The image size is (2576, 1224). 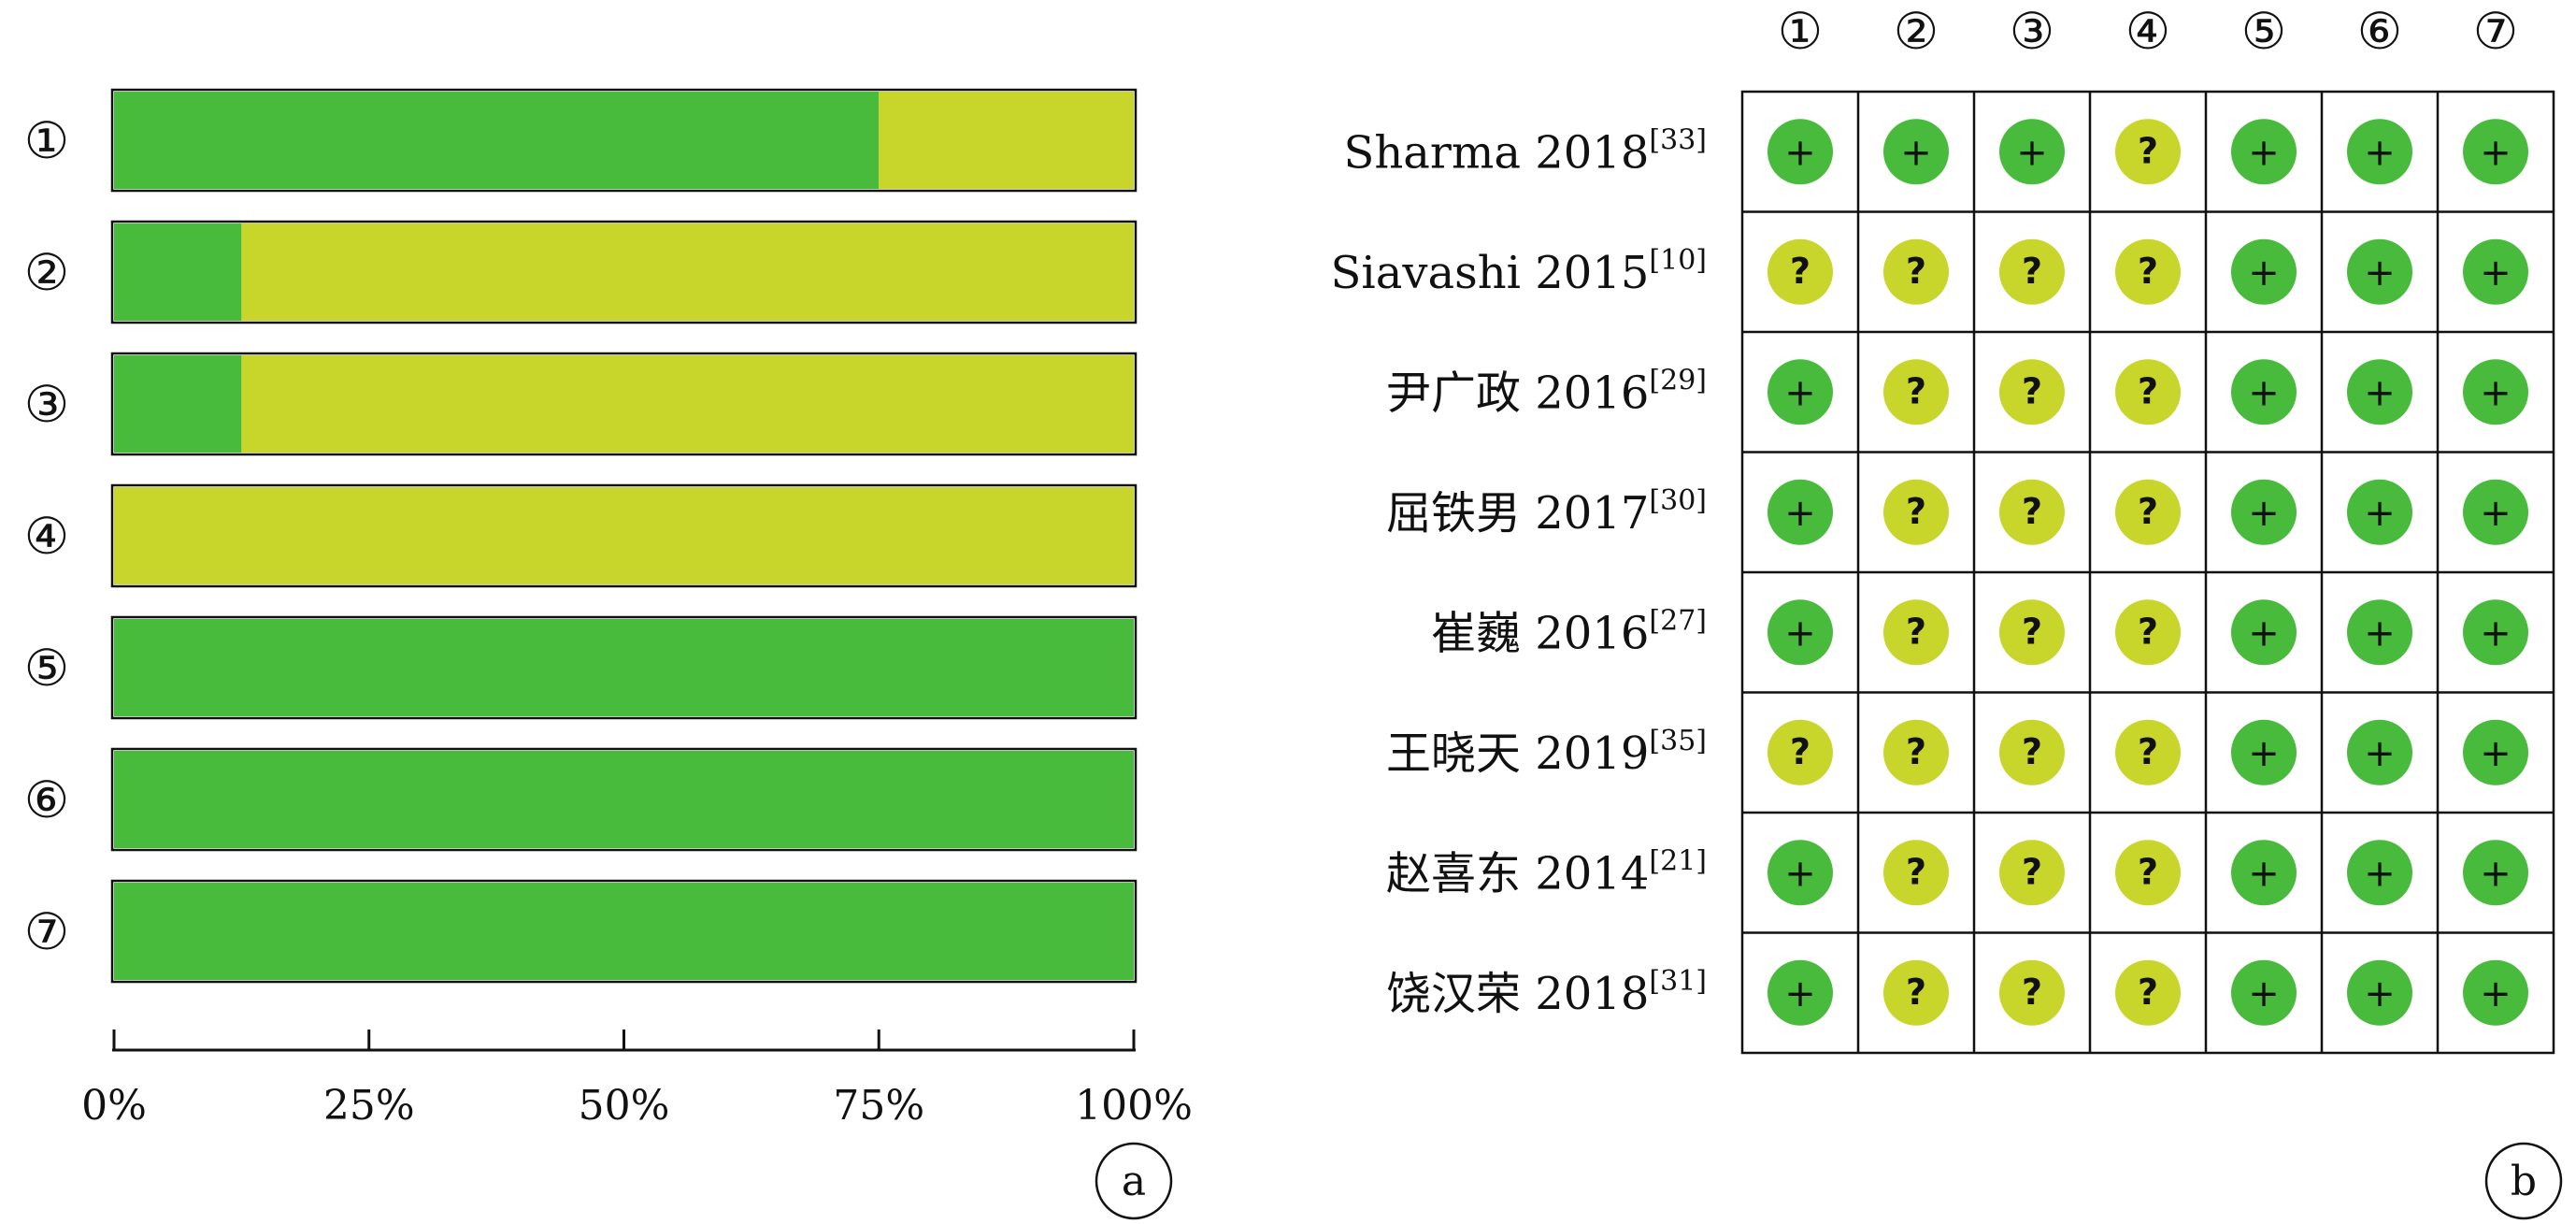 What do you see at coordinates (2495, 31) in the screenshot?
I see `grid-column-header: ⑦` at bounding box center [2495, 31].